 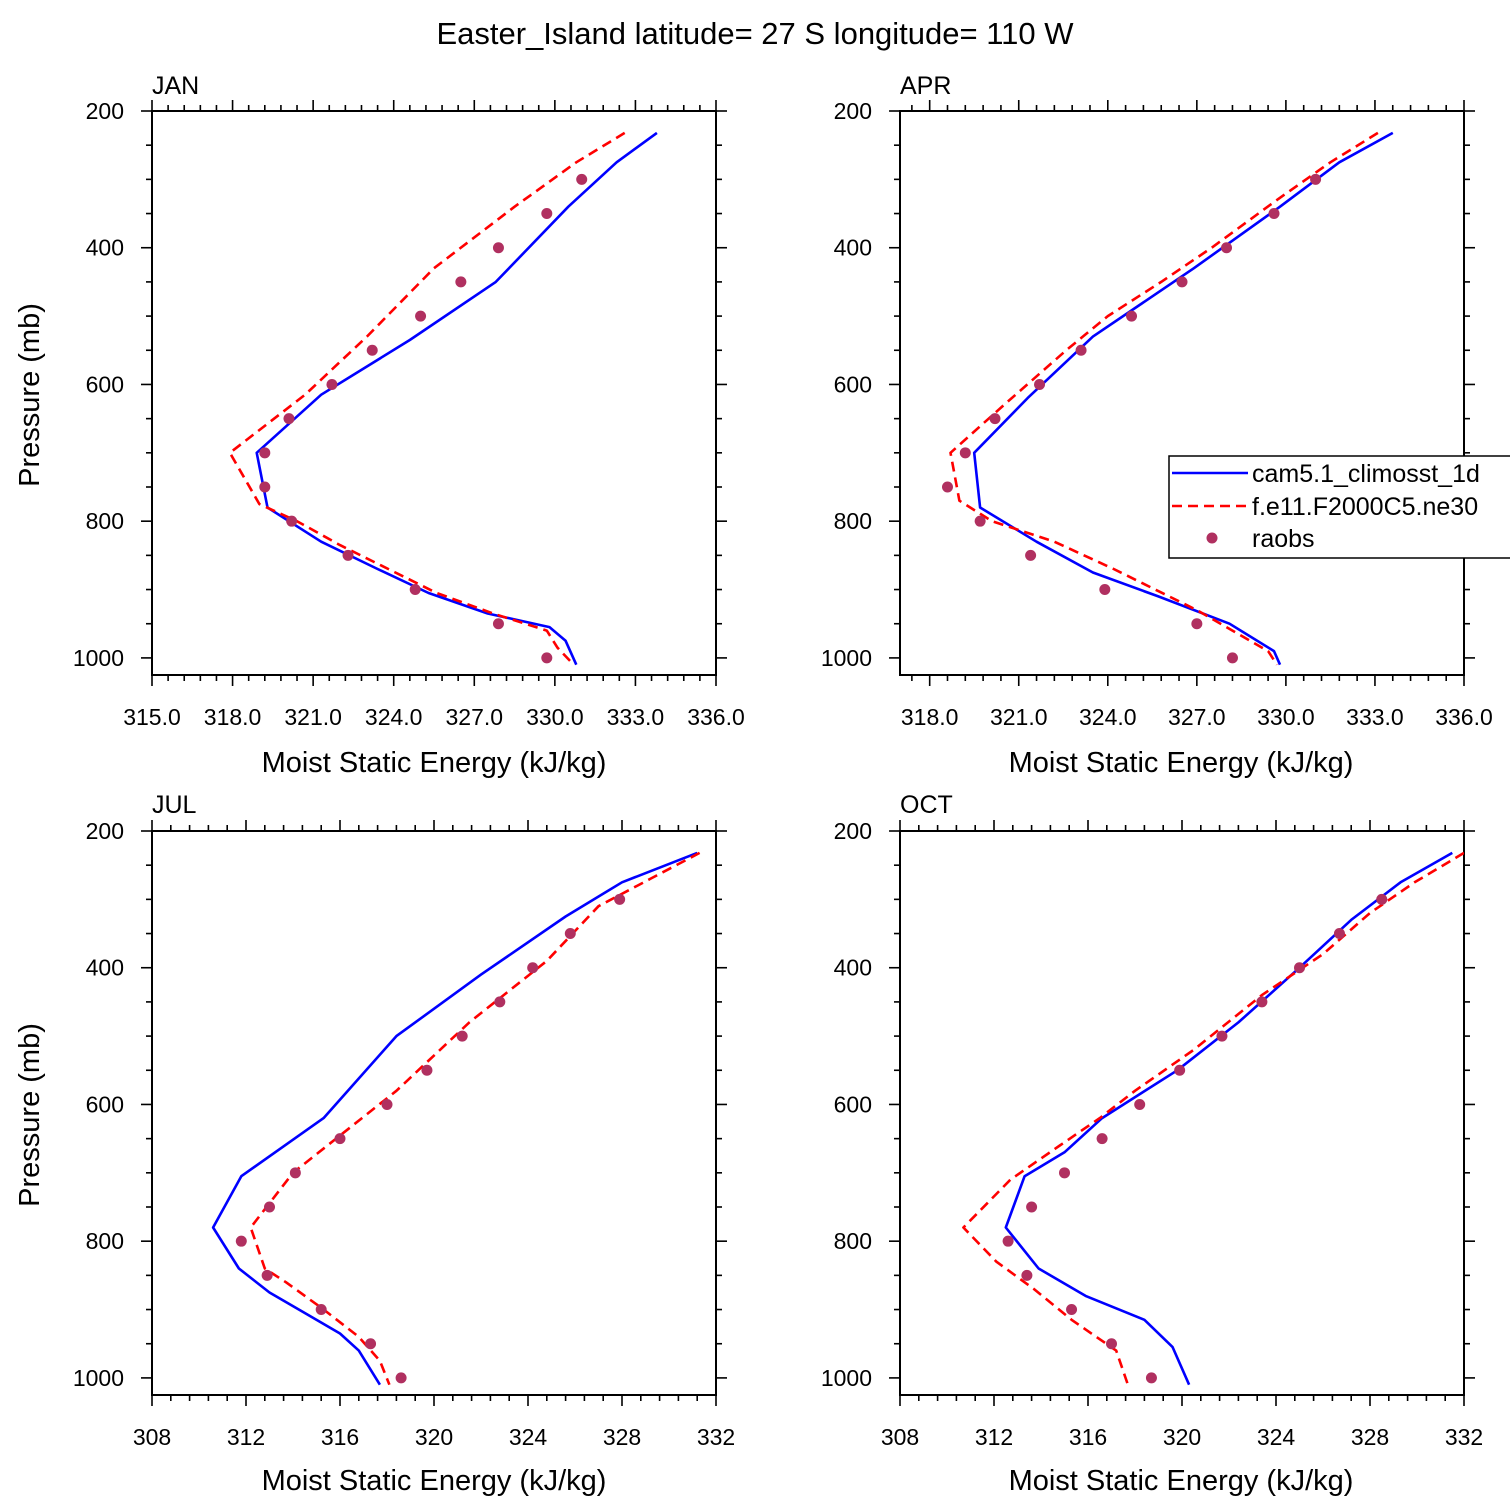 I want to click on x-tick-label: 332, so click(x=716, y=1437).